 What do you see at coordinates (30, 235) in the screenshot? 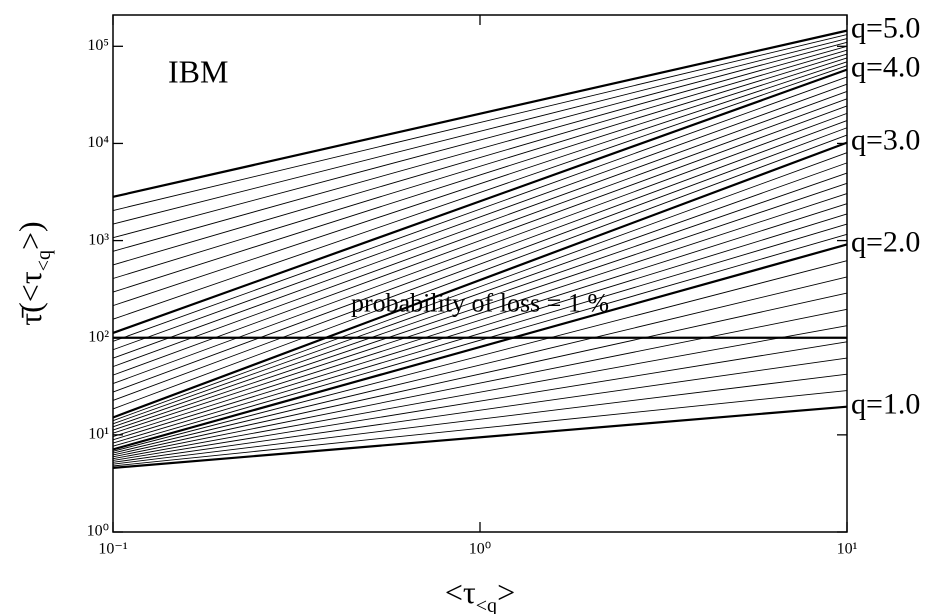
I see `y-axis-label-part: >)` at bounding box center [30, 235].